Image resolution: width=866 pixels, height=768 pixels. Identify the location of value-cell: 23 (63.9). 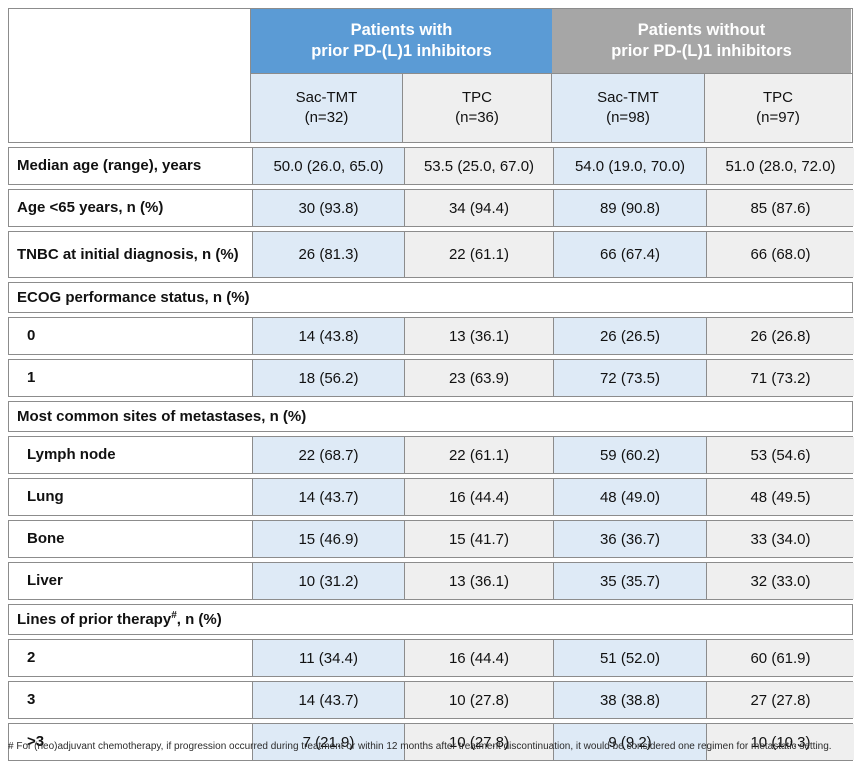
(478, 378).